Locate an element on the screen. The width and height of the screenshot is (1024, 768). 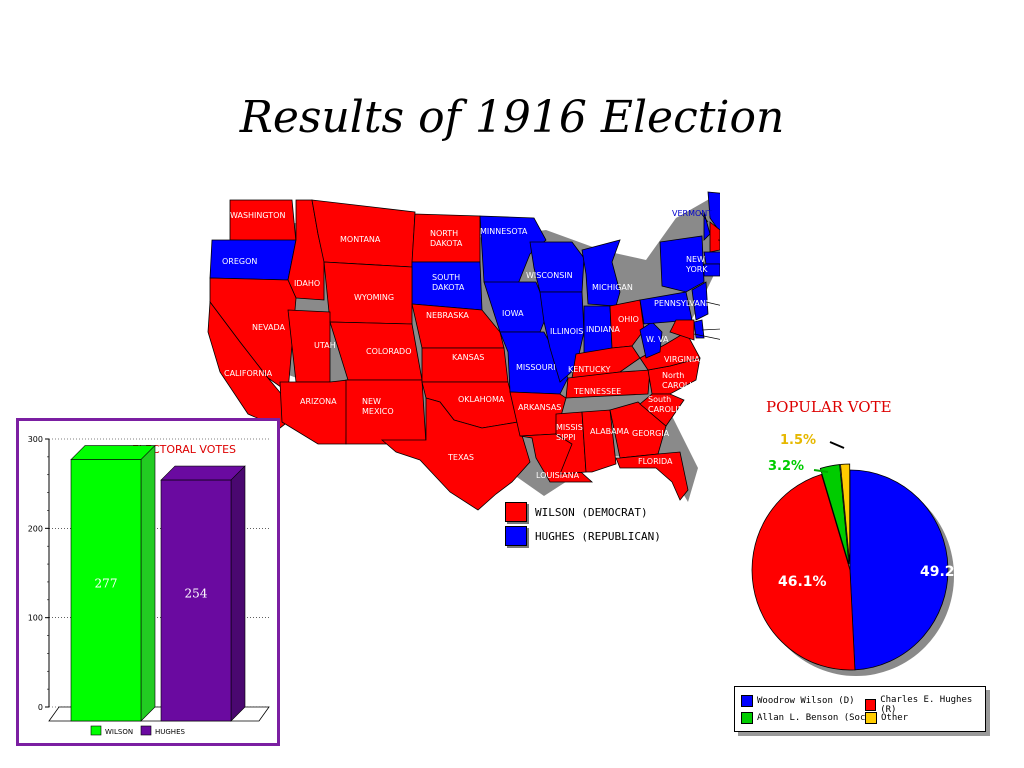
state-washington is located at coordinates (263, 221).